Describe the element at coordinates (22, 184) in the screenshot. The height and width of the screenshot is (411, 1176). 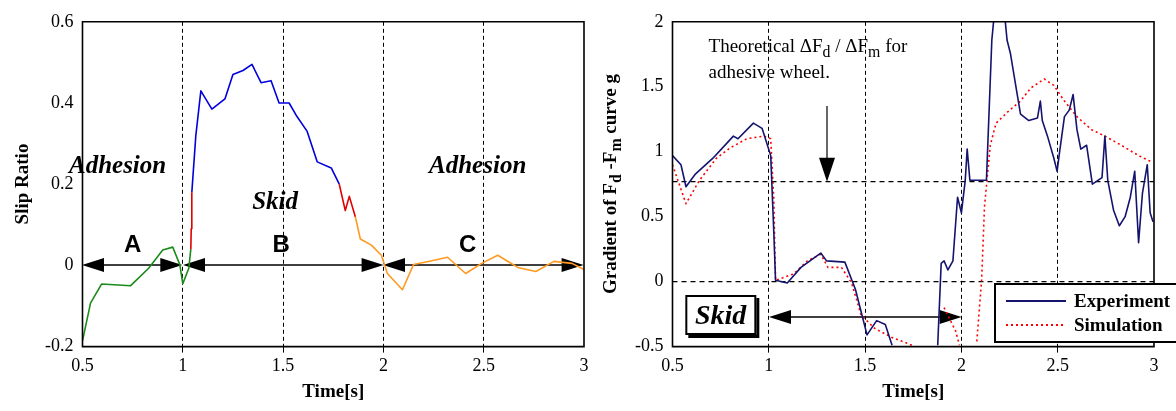
I see `y-axis-title: Slip Ratio` at that location.